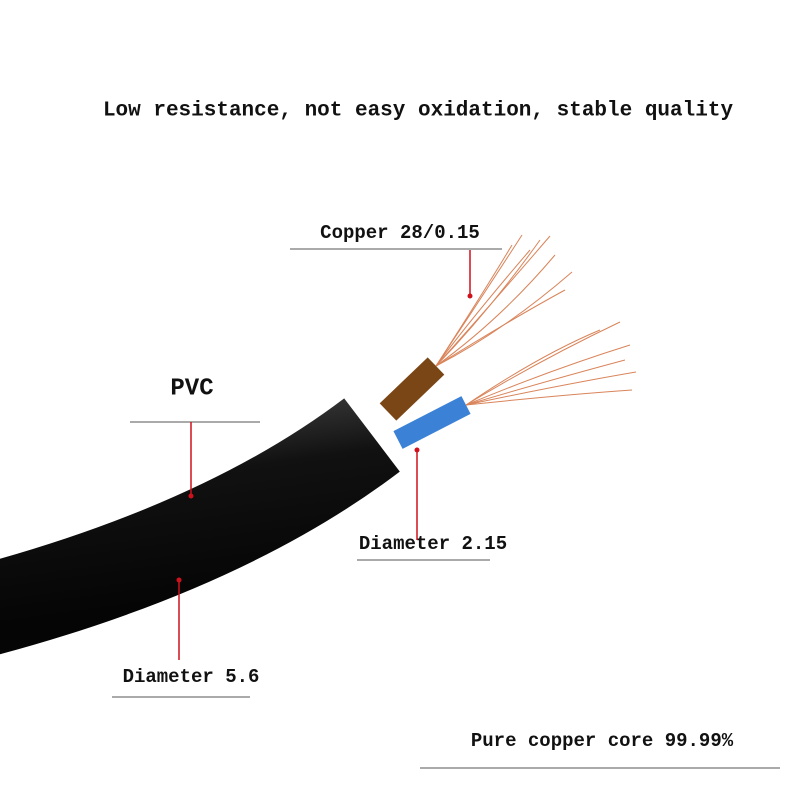 The width and height of the screenshot is (800, 800). What do you see at coordinates (433, 544) in the screenshot?
I see `inner-diameter-label: Diameter 2.15` at bounding box center [433, 544].